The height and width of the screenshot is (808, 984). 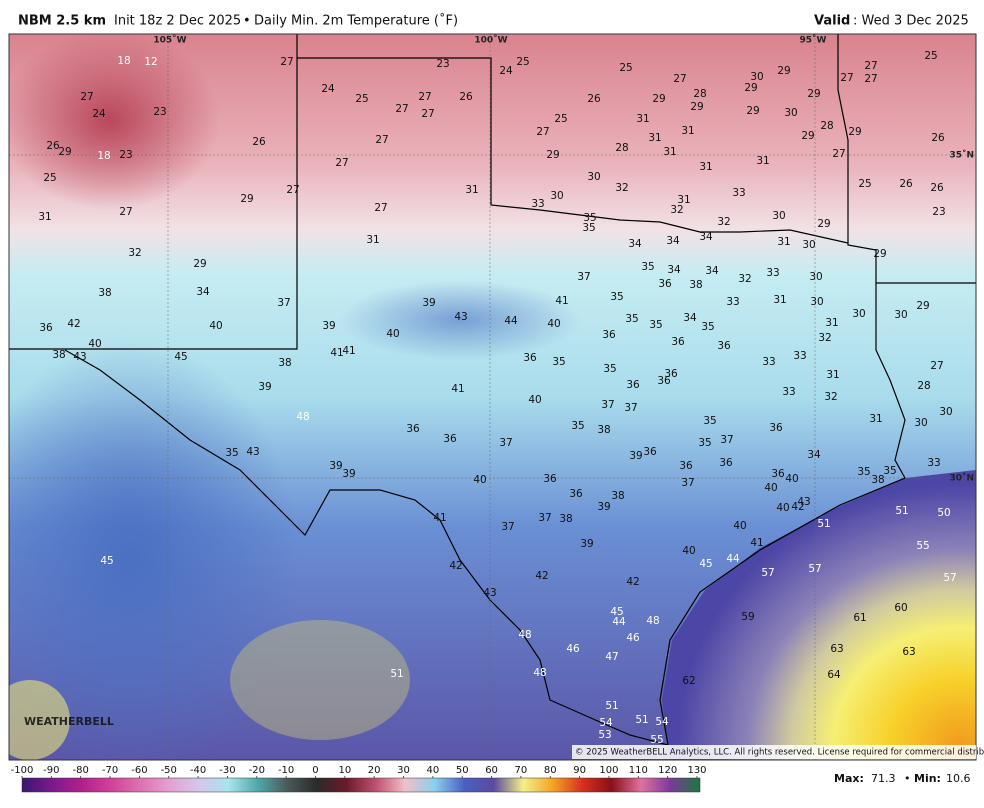 What do you see at coordinates (39, 720) in the screenshot?
I see `warm-area` at bounding box center [39, 720].